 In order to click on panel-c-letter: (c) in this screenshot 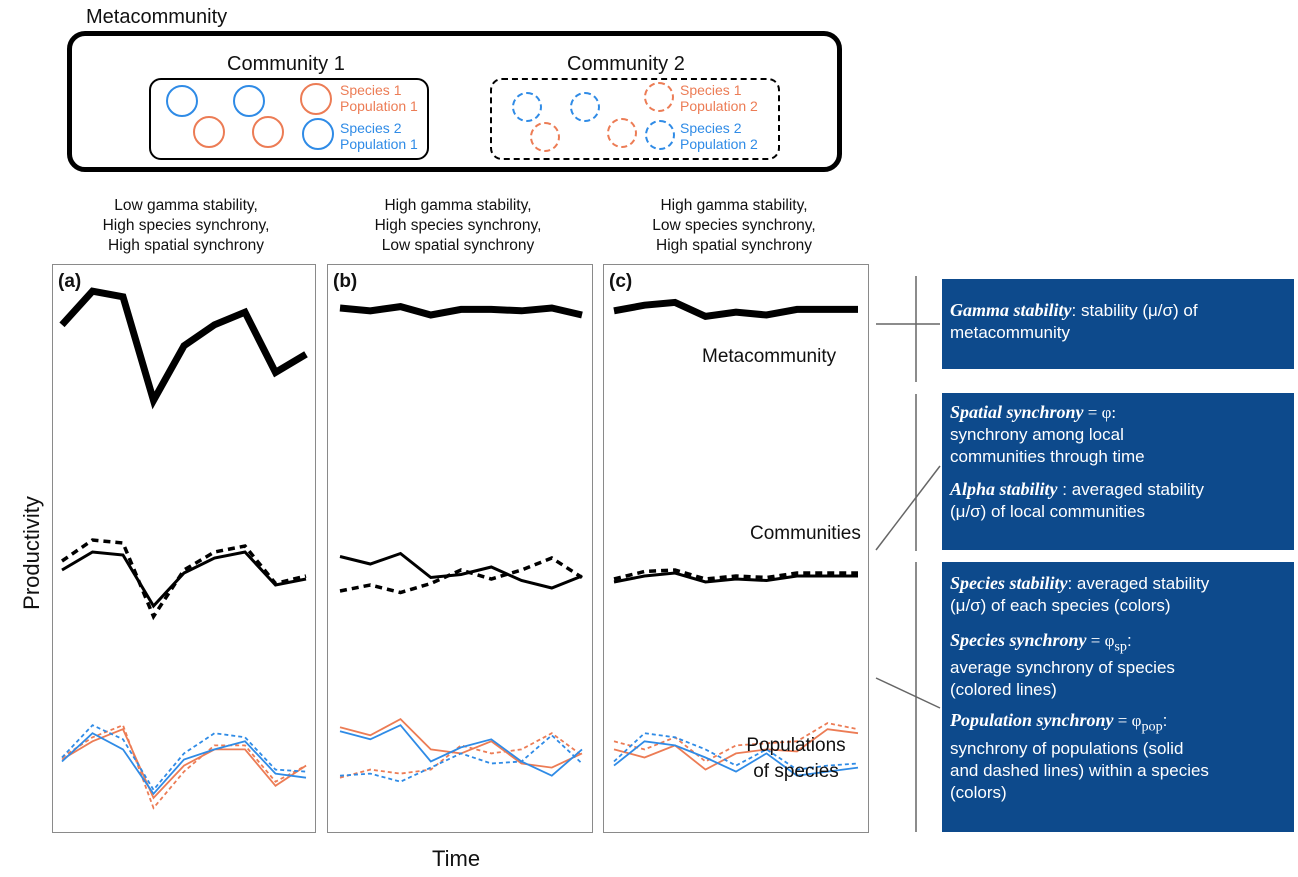, I will do `click(621, 281)`.